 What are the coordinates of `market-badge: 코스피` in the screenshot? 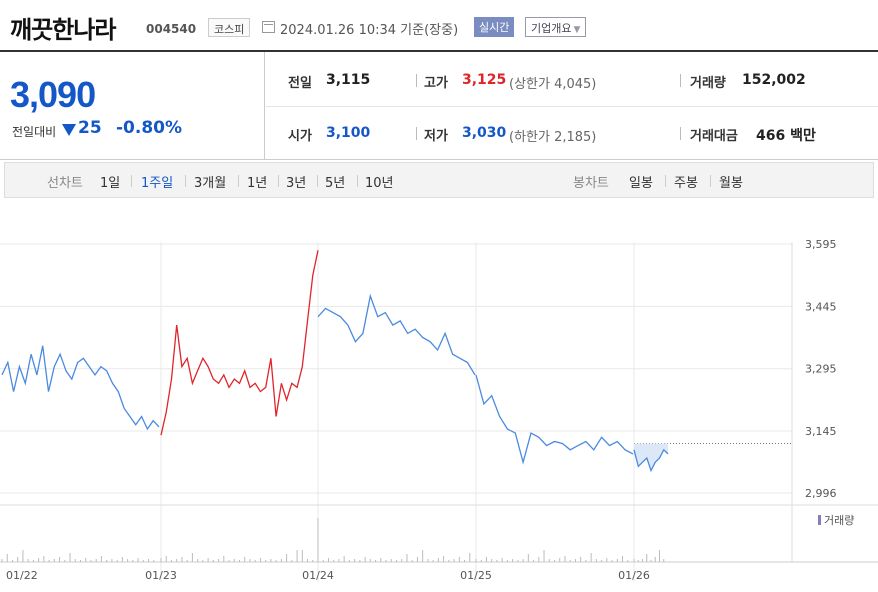 It's located at (229, 27).